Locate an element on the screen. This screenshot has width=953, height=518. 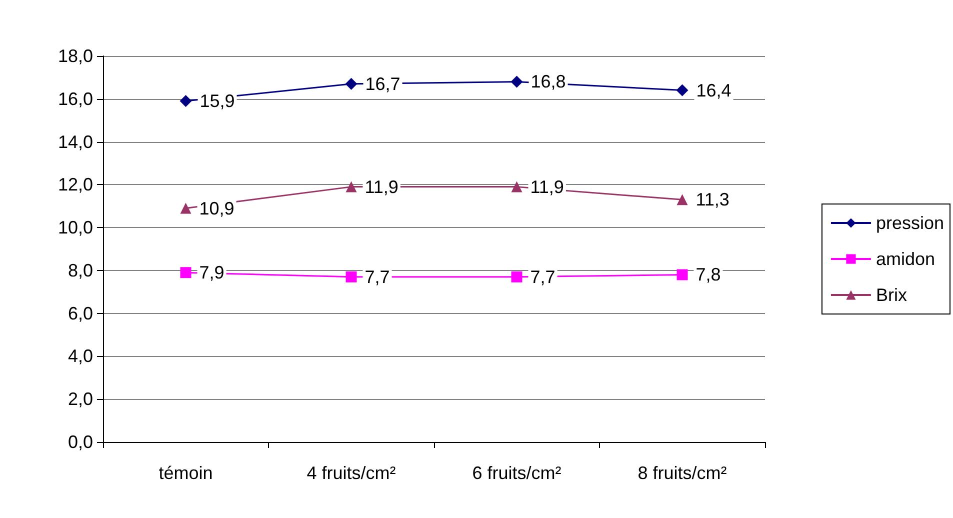
data-label: 16,4 is located at coordinates (714, 90).